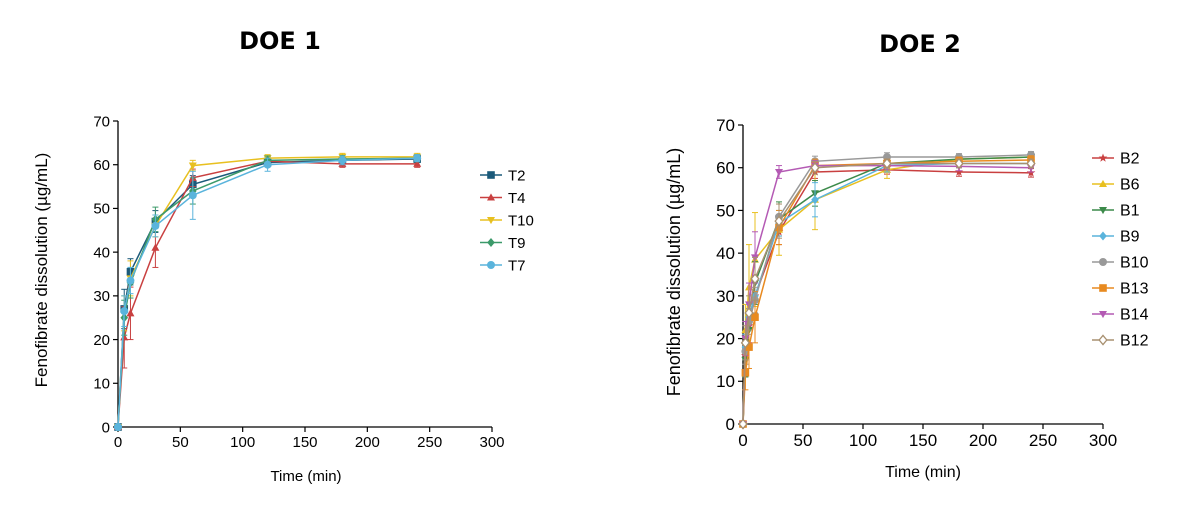 Image resolution: width=1201 pixels, height=517 pixels. I want to click on legend-label: B1, so click(1130, 211).